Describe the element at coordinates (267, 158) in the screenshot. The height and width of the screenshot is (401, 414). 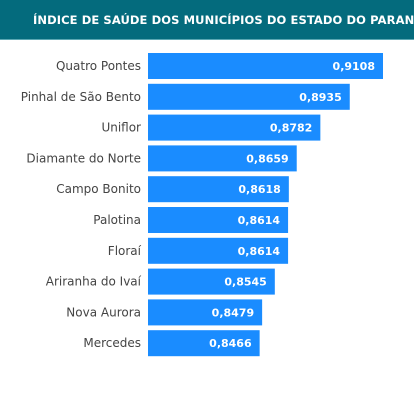
I see `value-label: 0,8659` at that location.